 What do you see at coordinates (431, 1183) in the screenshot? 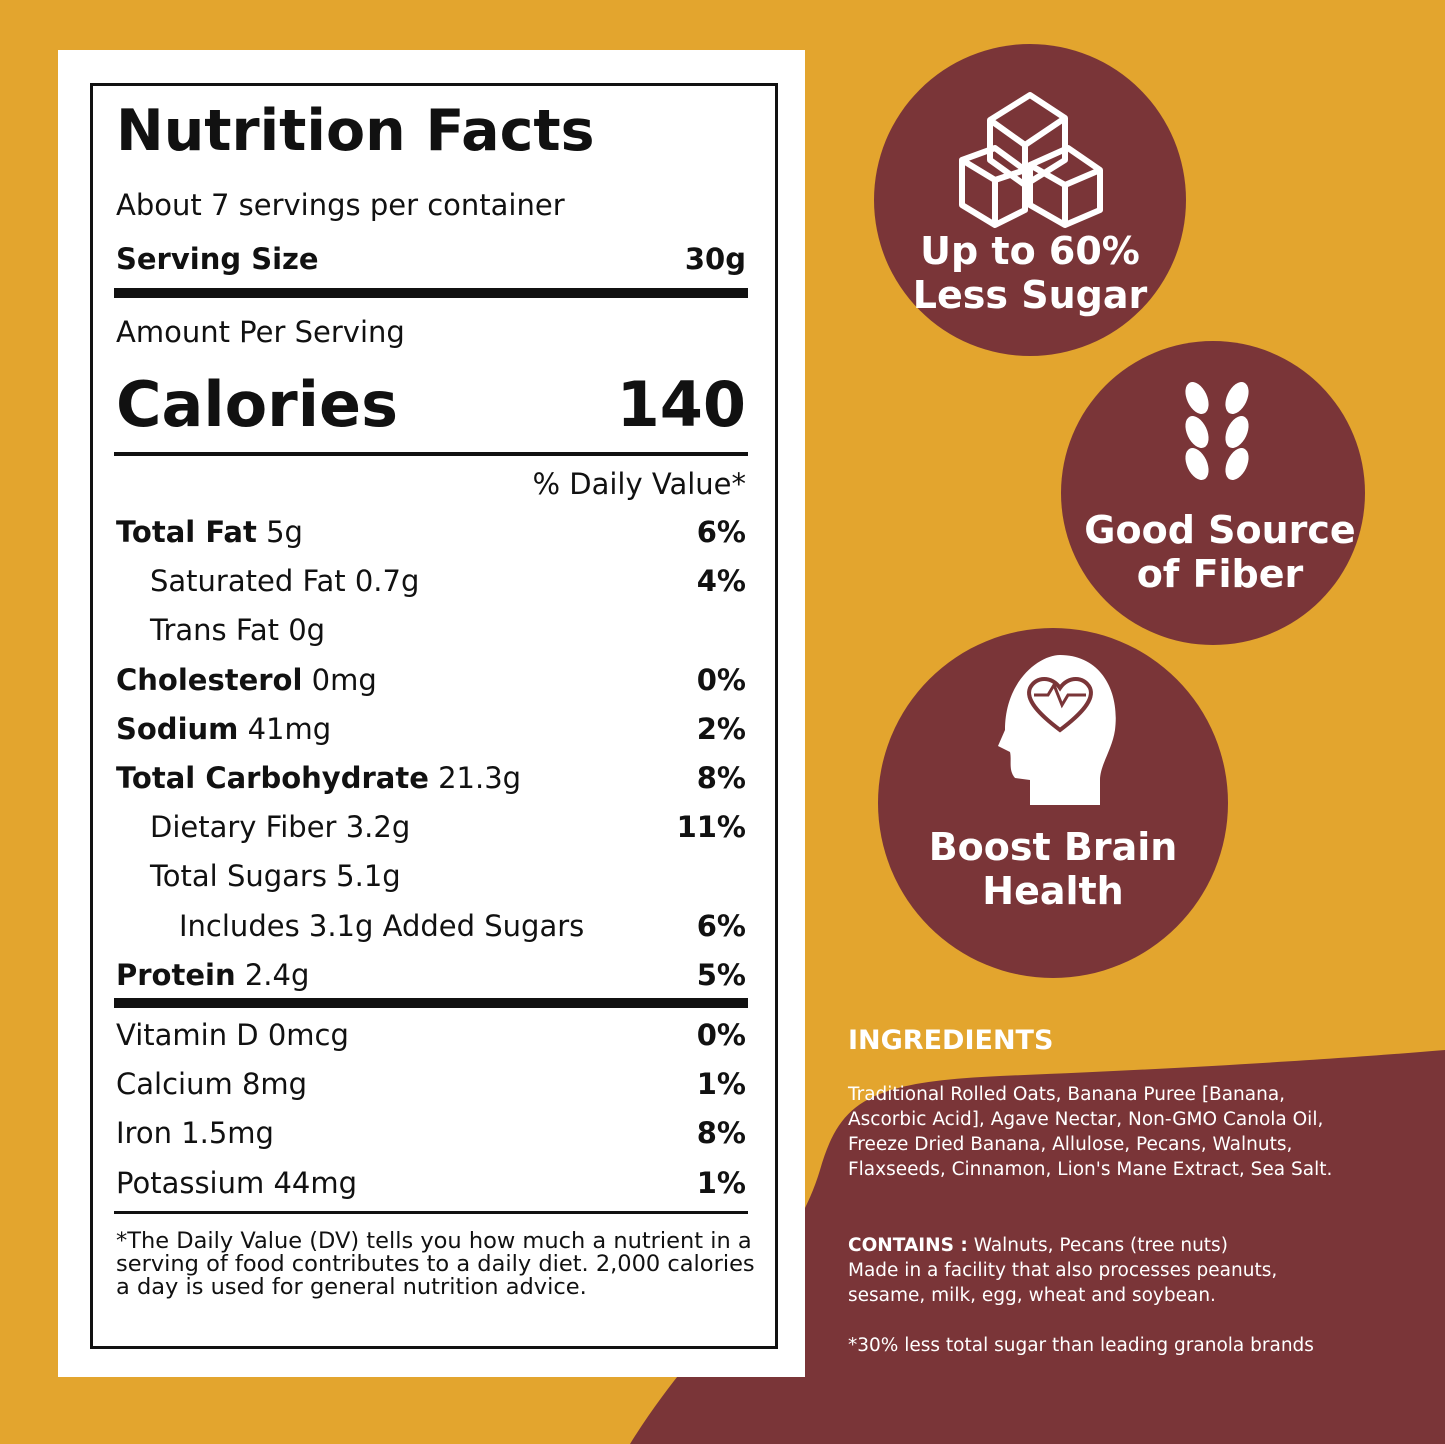
I see `nutrient-row: Potassium 44mg 1%` at bounding box center [431, 1183].